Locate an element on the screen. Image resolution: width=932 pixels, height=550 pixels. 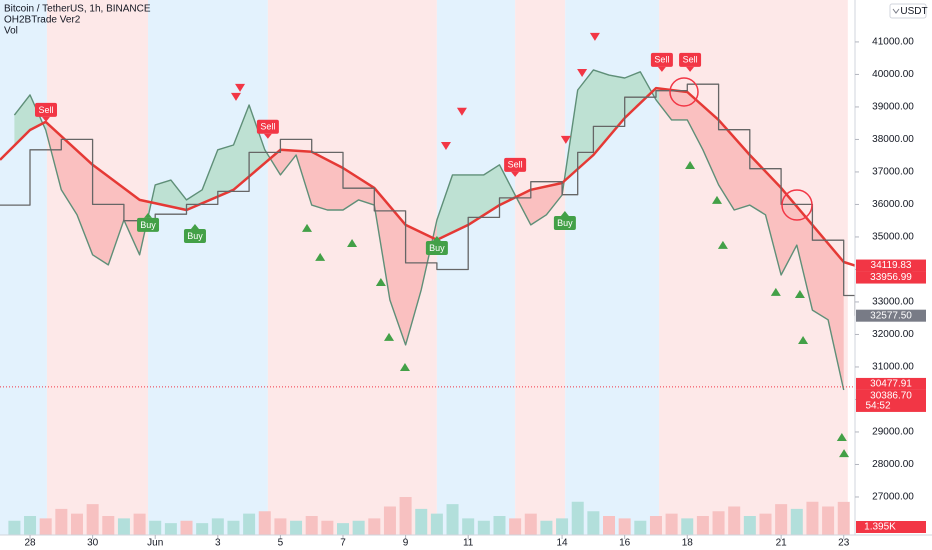
y-tick-label: 38000.00 is located at coordinates (893, 139).